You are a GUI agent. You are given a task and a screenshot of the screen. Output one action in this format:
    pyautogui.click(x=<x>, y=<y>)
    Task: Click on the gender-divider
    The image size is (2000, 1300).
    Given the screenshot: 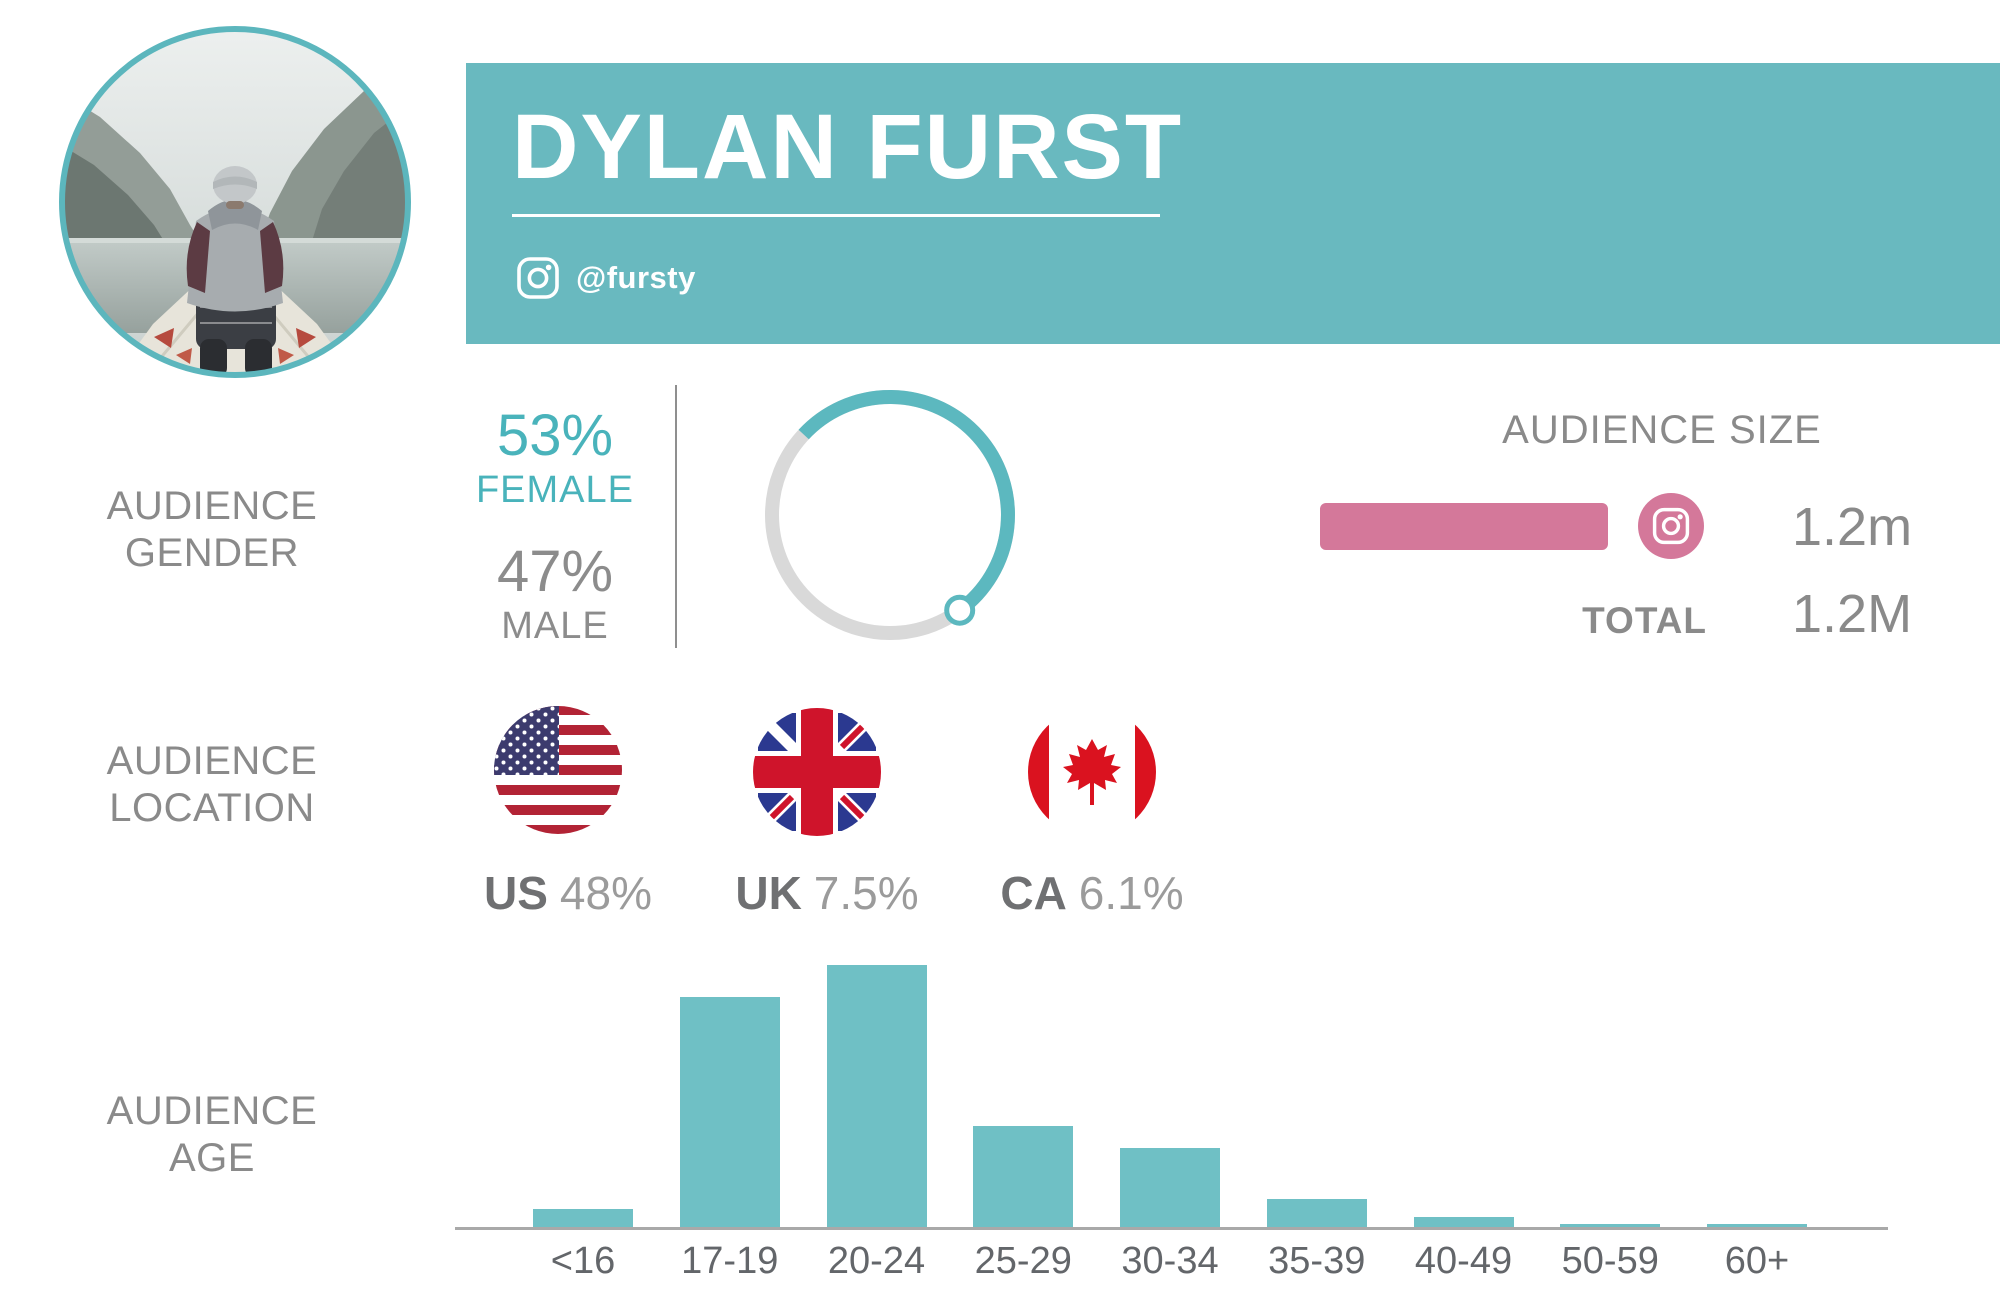 What is the action you would take?
    pyautogui.click(x=676, y=516)
    